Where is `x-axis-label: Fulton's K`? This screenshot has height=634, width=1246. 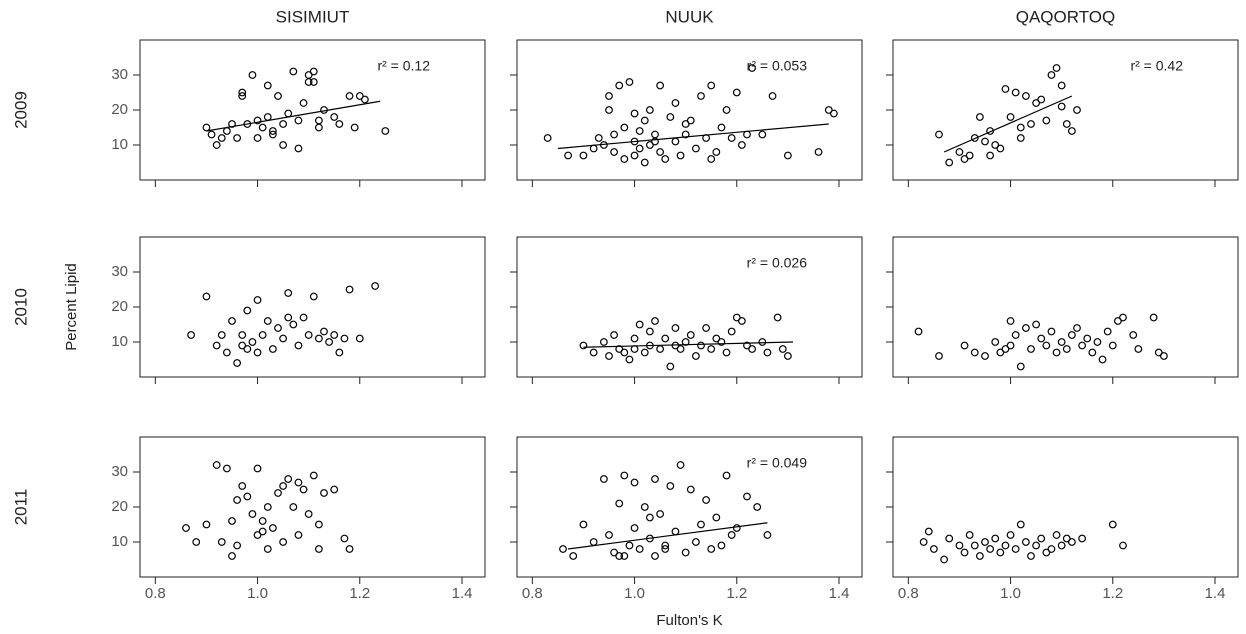 x-axis-label: Fulton's K is located at coordinates (689, 620).